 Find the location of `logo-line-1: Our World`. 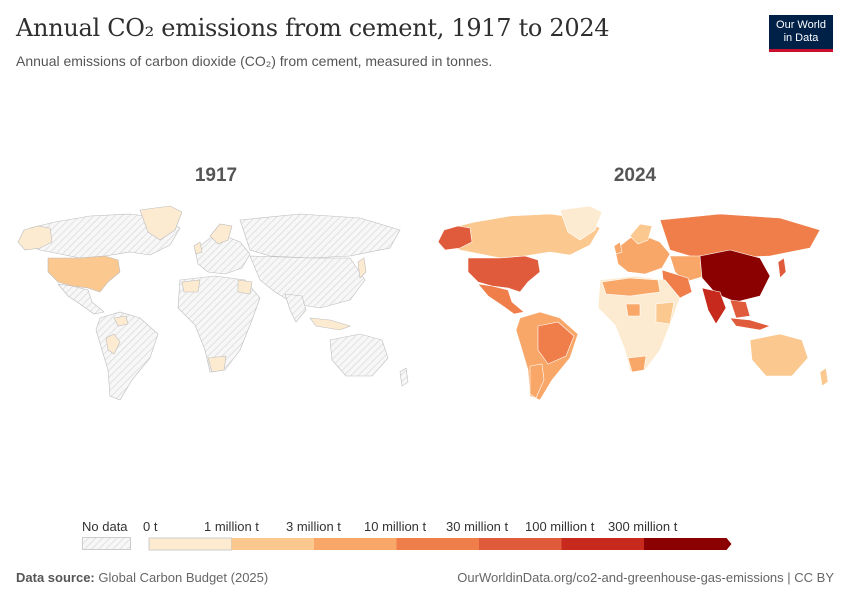

logo-line-1: Our World is located at coordinates (801, 25).